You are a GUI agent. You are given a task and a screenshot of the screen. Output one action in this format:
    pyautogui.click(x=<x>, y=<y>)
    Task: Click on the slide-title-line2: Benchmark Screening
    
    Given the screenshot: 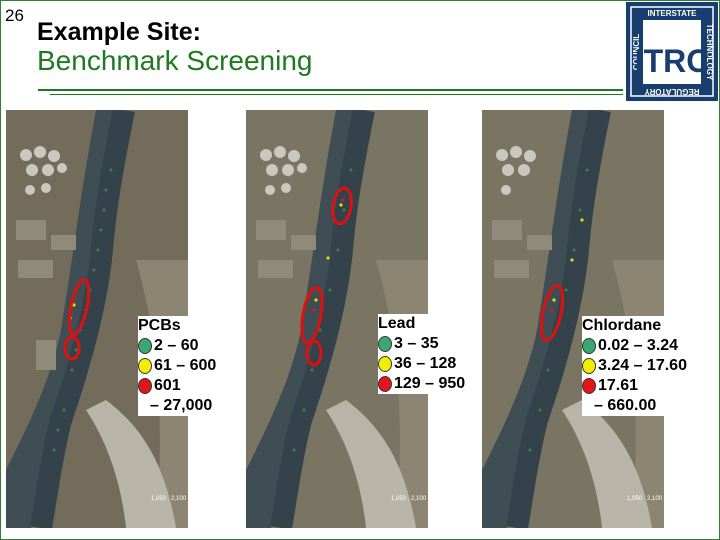 What is the action you would take?
    pyautogui.click(x=175, y=60)
    